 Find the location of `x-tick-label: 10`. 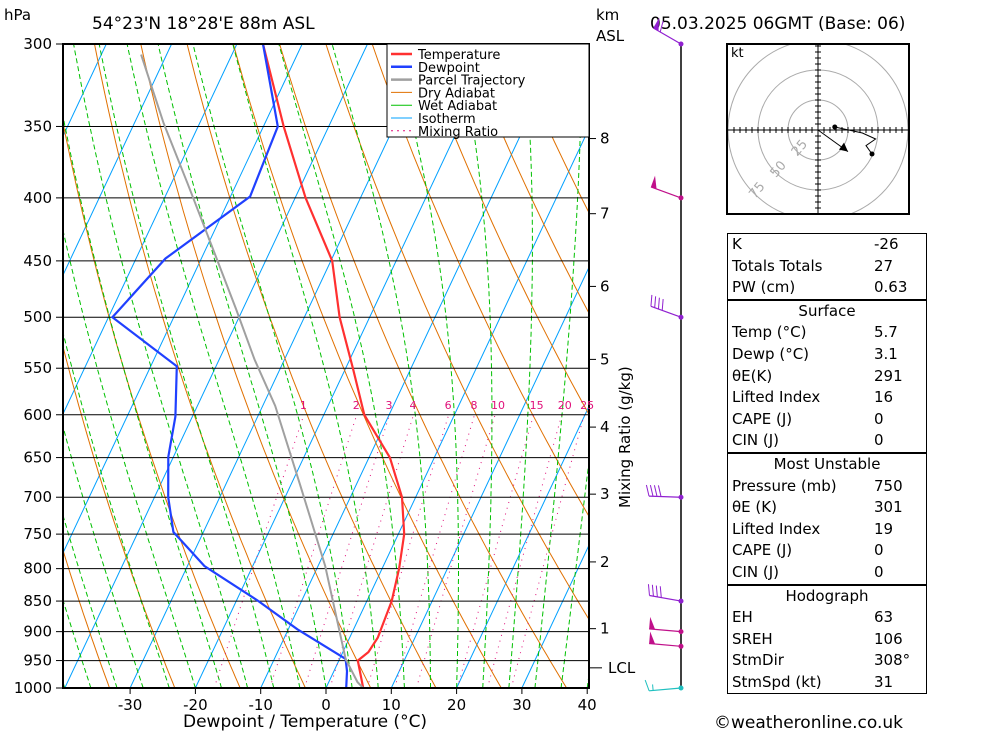

x-tick-label: 10 is located at coordinates (391, 705).